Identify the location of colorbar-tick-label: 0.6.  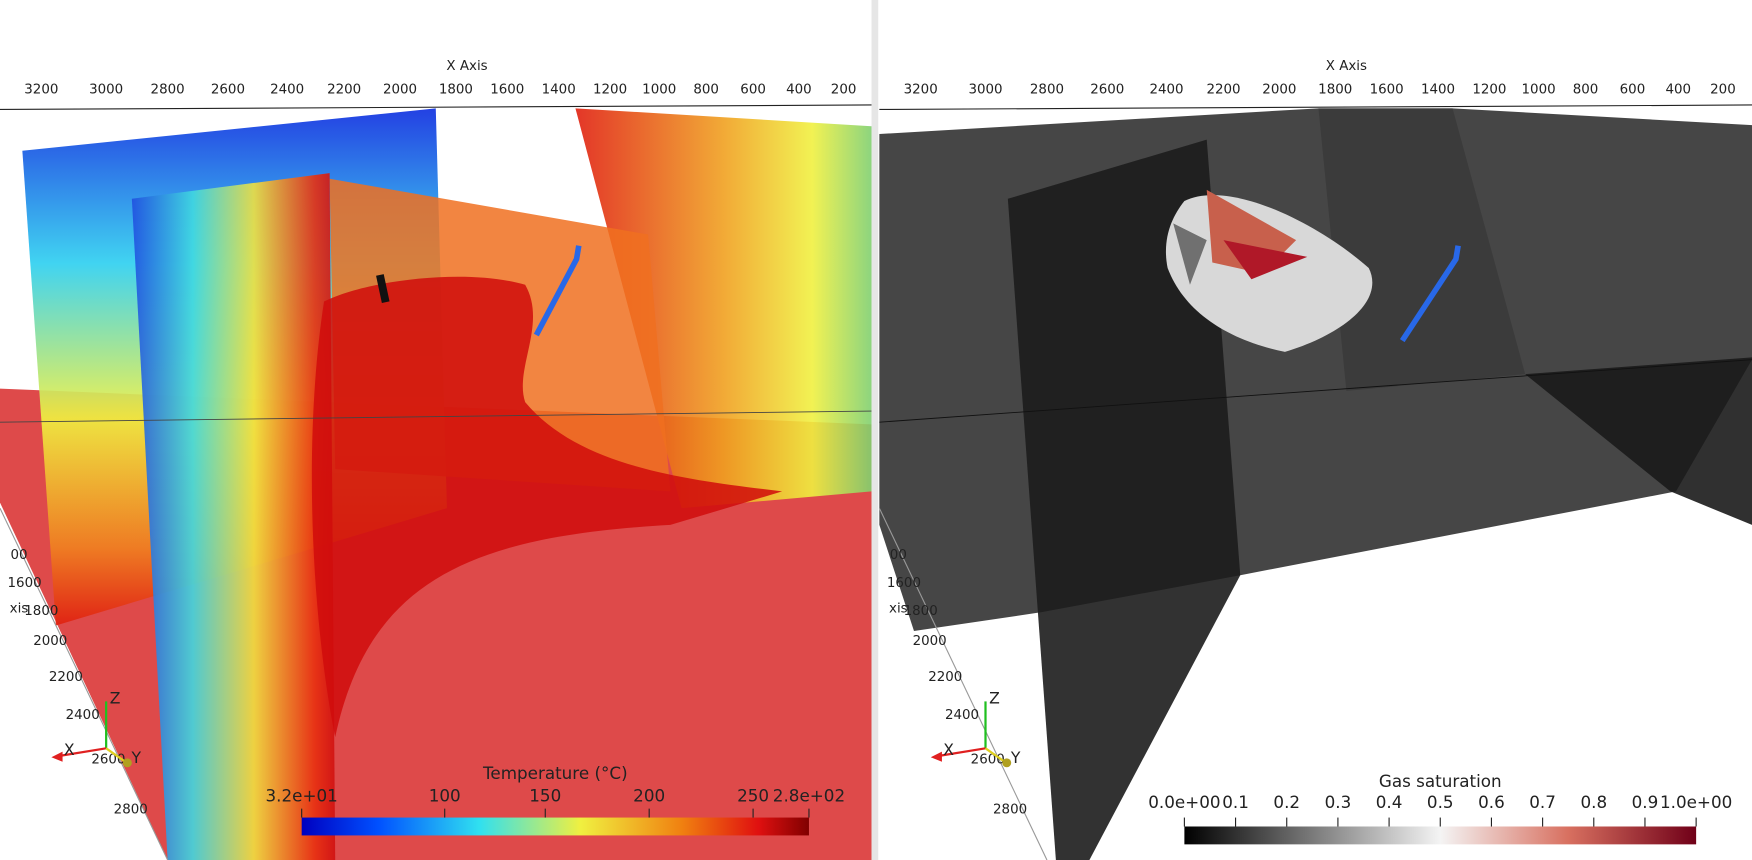
(1491, 802).